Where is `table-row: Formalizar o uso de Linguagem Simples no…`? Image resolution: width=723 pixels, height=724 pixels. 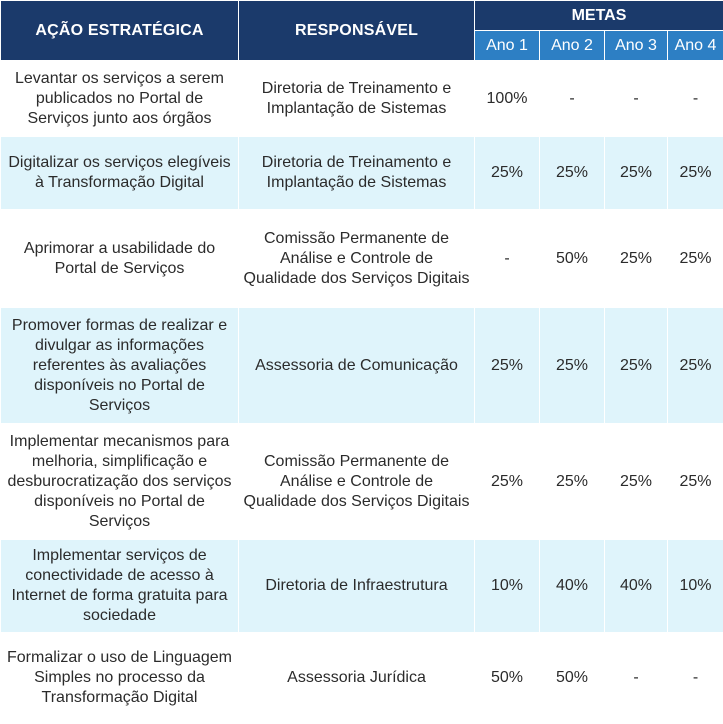
table-row: Formalizar o uso de Linguagem Simples no… is located at coordinates (361, 677).